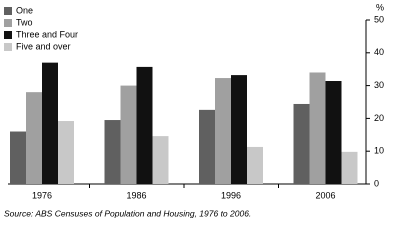 The height and width of the screenshot is (240, 397). I want to click on y-tick-label: 10, so click(379, 151).